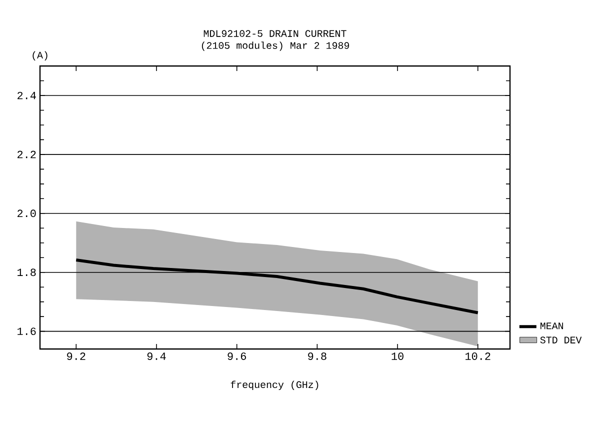 The image size is (609, 421). What do you see at coordinates (398, 356) in the screenshot?
I see `x-tick-label: 10` at bounding box center [398, 356].